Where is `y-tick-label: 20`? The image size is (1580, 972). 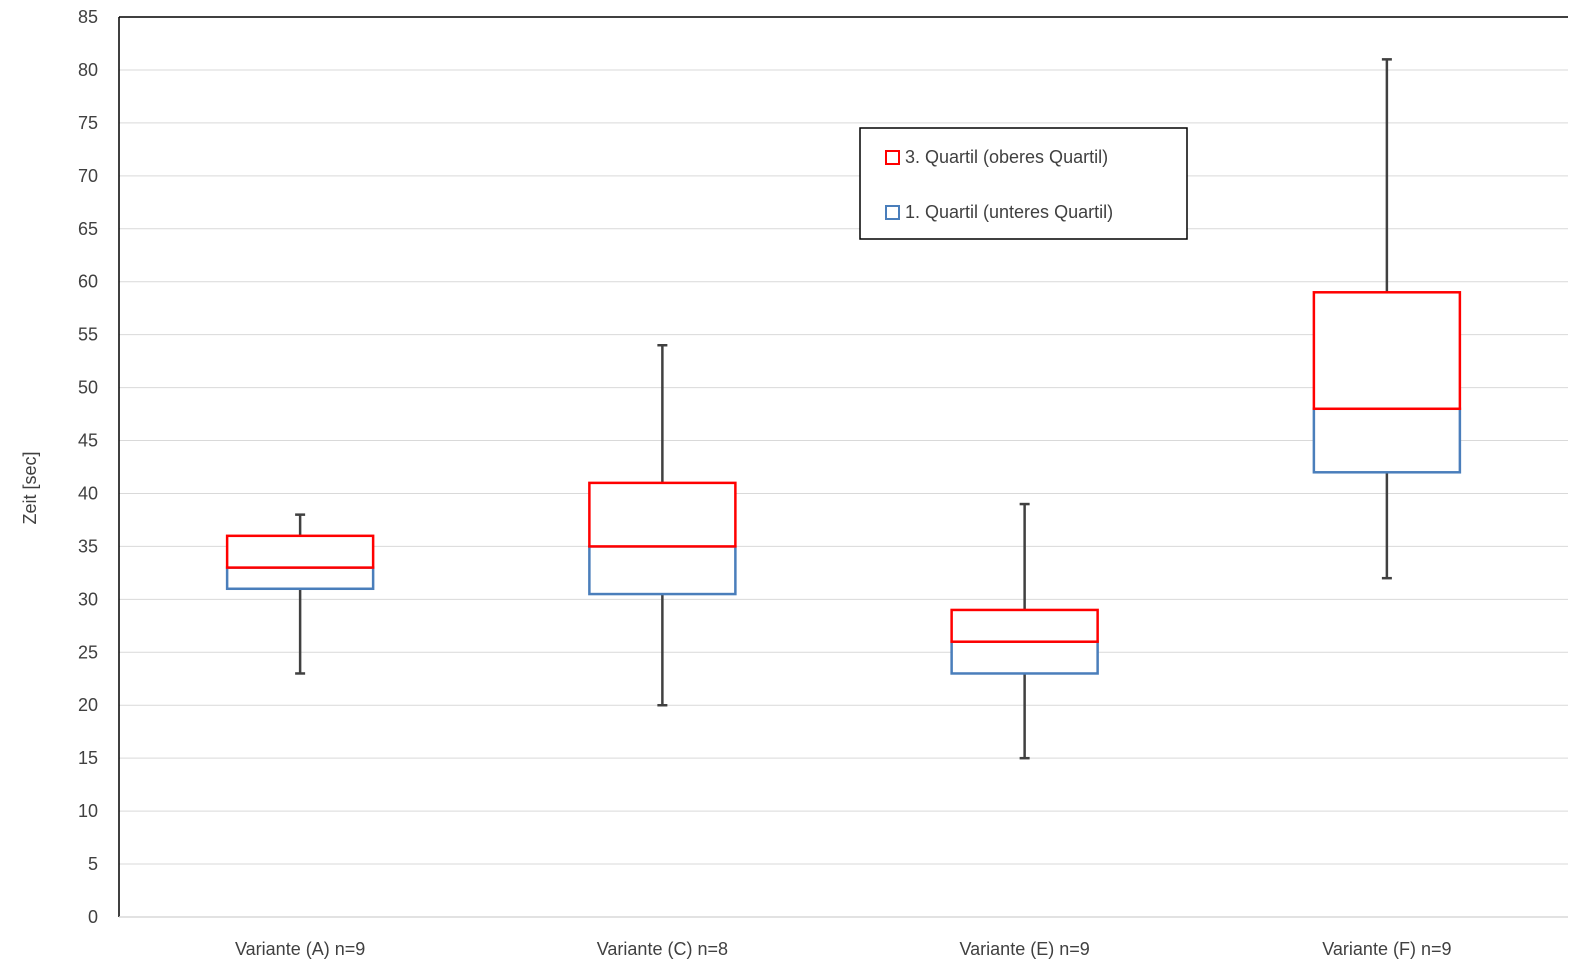
y-tick-label: 20 is located at coordinates (88, 705).